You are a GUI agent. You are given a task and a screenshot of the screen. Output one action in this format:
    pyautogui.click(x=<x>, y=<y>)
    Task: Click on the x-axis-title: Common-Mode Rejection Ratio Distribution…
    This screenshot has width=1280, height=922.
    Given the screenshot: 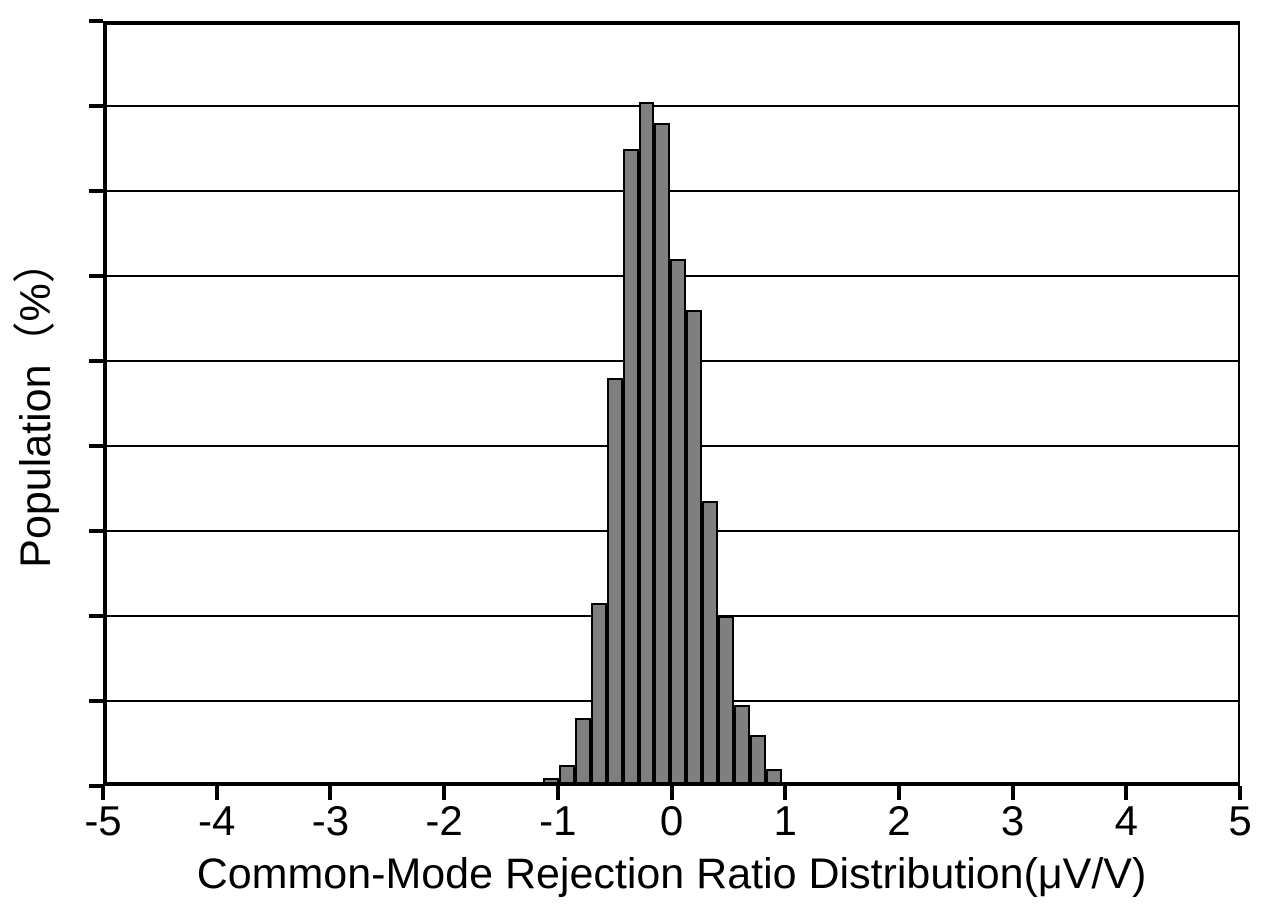 What is the action you would take?
    pyautogui.click(x=671, y=874)
    